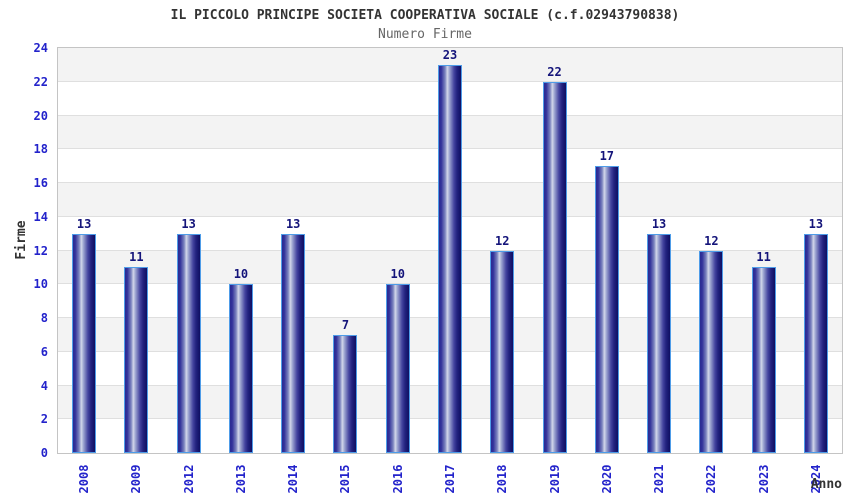  What do you see at coordinates (397, 479) in the screenshot?
I see `x-tick-label: 2016` at bounding box center [397, 479].